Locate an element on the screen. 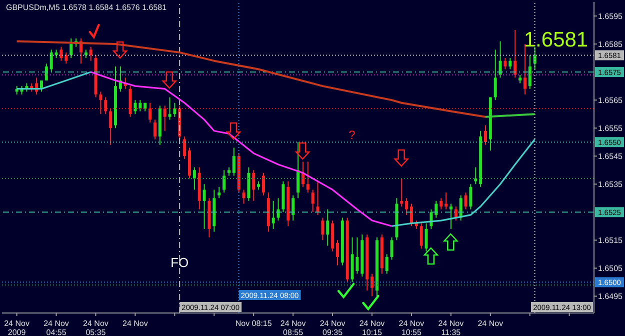  x-tick-label: 24 Nov 05:35 is located at coordinates (95, 327).